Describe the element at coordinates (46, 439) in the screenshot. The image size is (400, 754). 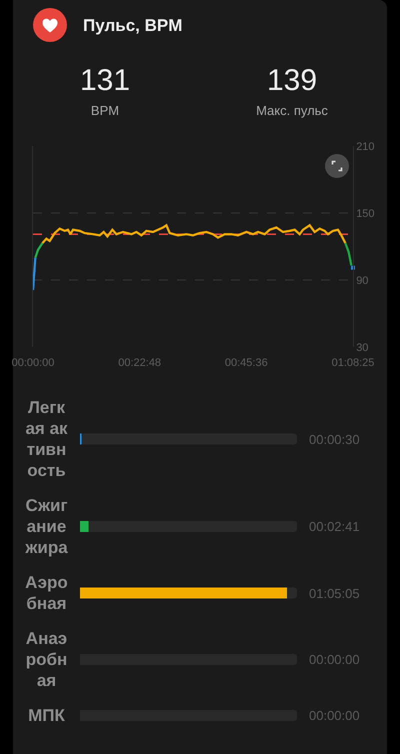
I see `y-tick-label: Легкая активность` at that location.